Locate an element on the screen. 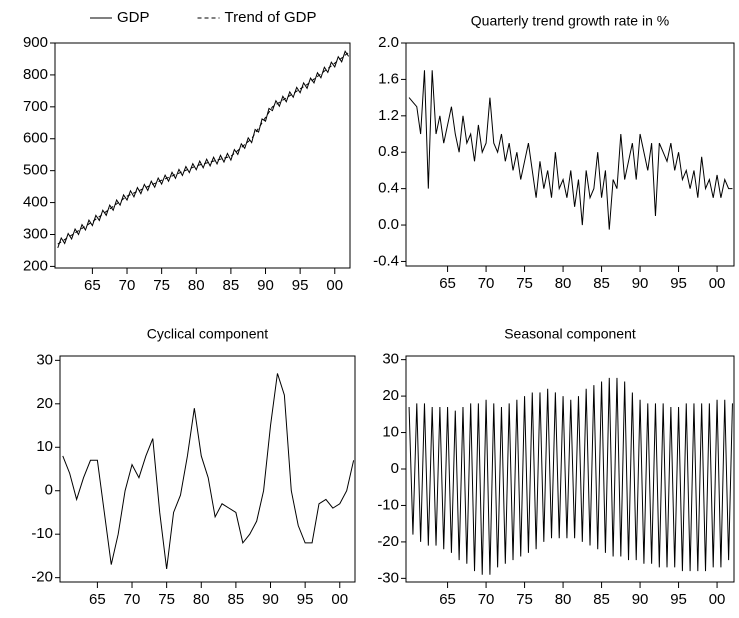 The width and height of the screenshot is (739, 618). y-tick-label: 0.4 is located at coordinates (388, 188).